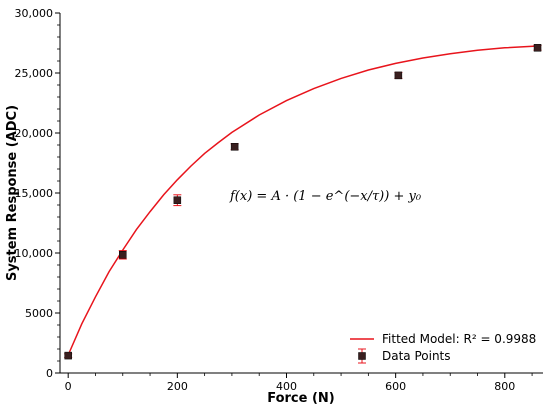 The image size is (550, 409). I want to click on y-axis-title: System Response (ADC), so click(12, 193).